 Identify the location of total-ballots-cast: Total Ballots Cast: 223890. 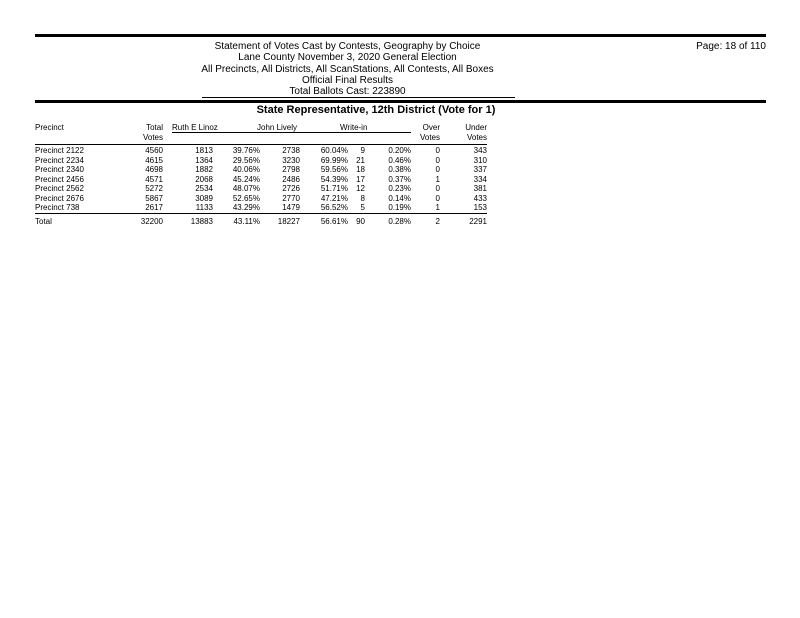
(347, 92).